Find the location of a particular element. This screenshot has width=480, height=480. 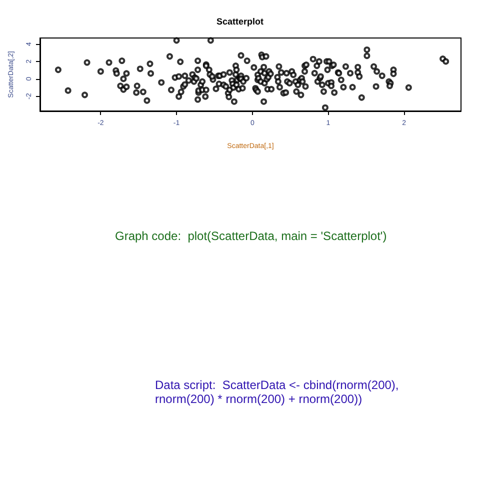

chart-title: Scatterplot is located at coordinates (240, 21).